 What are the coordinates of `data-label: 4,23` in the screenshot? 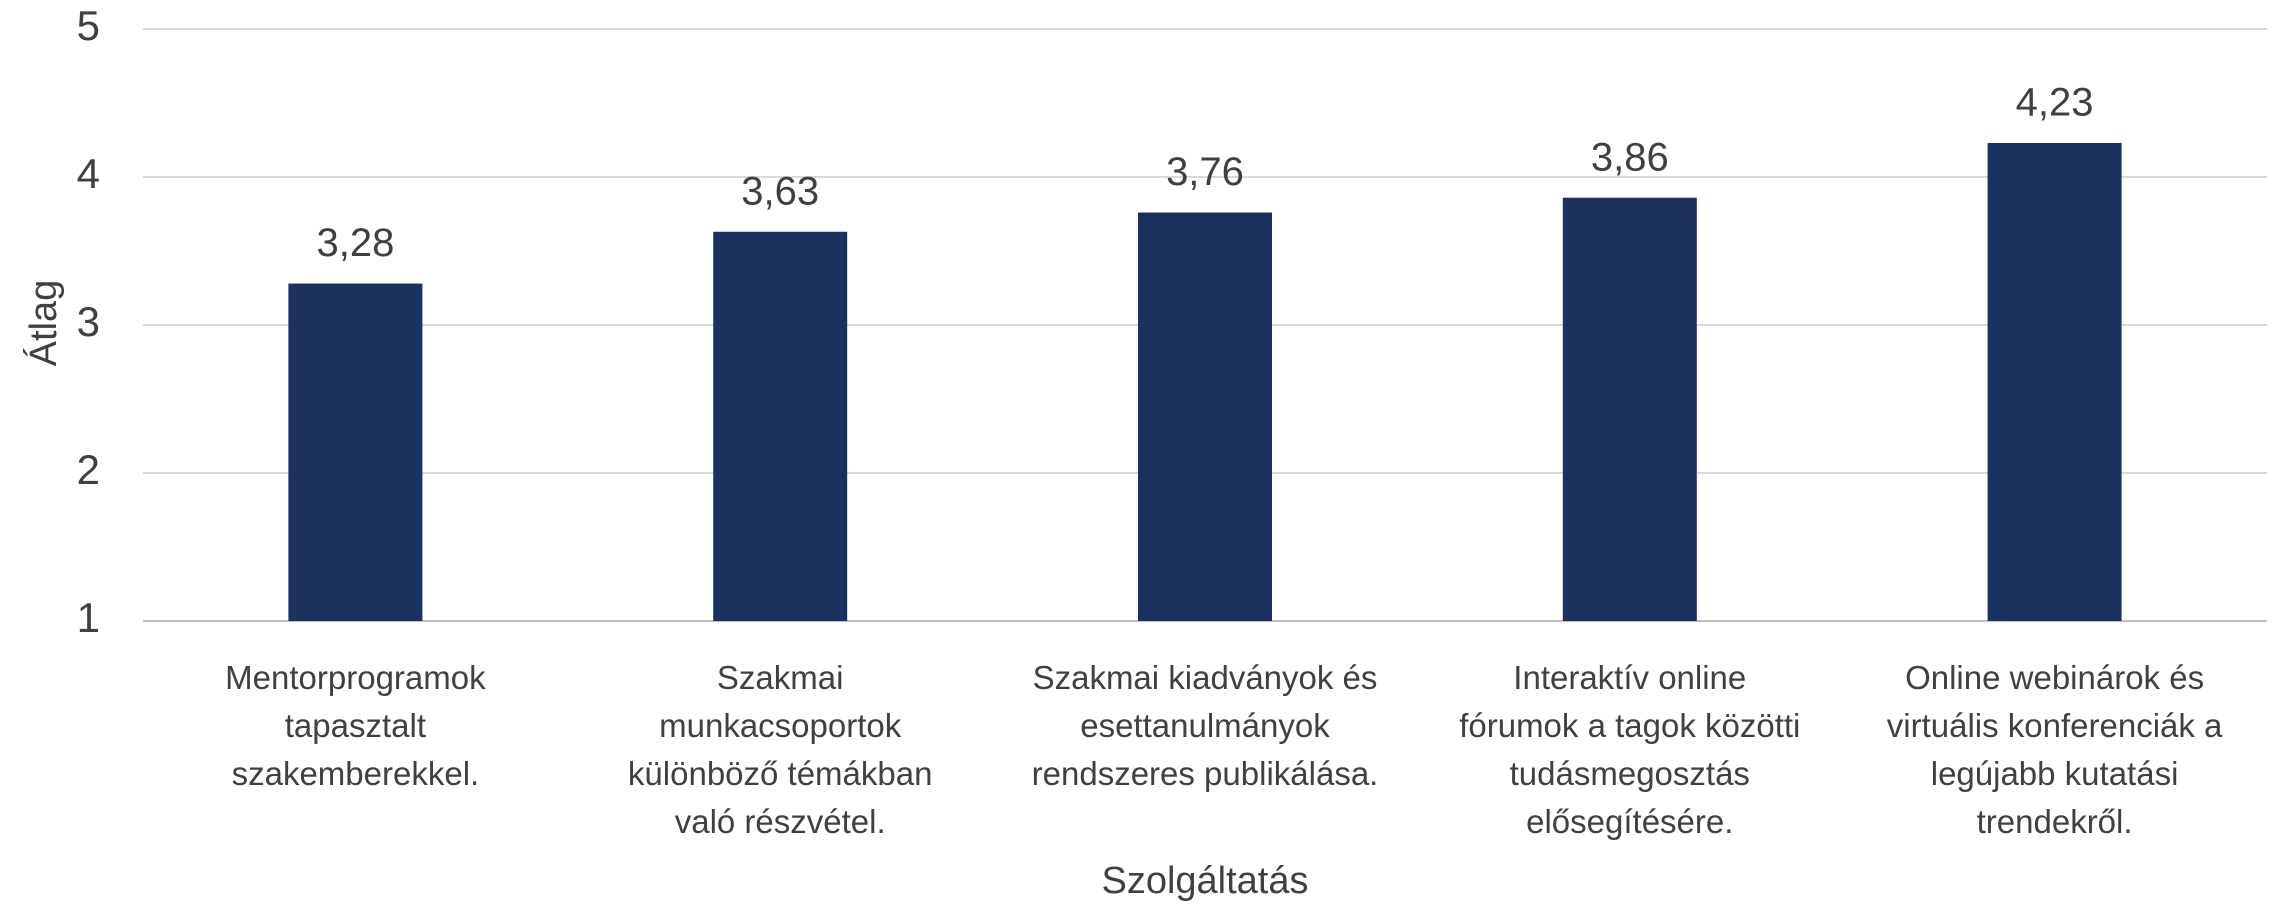 It's located at (2055, 103).